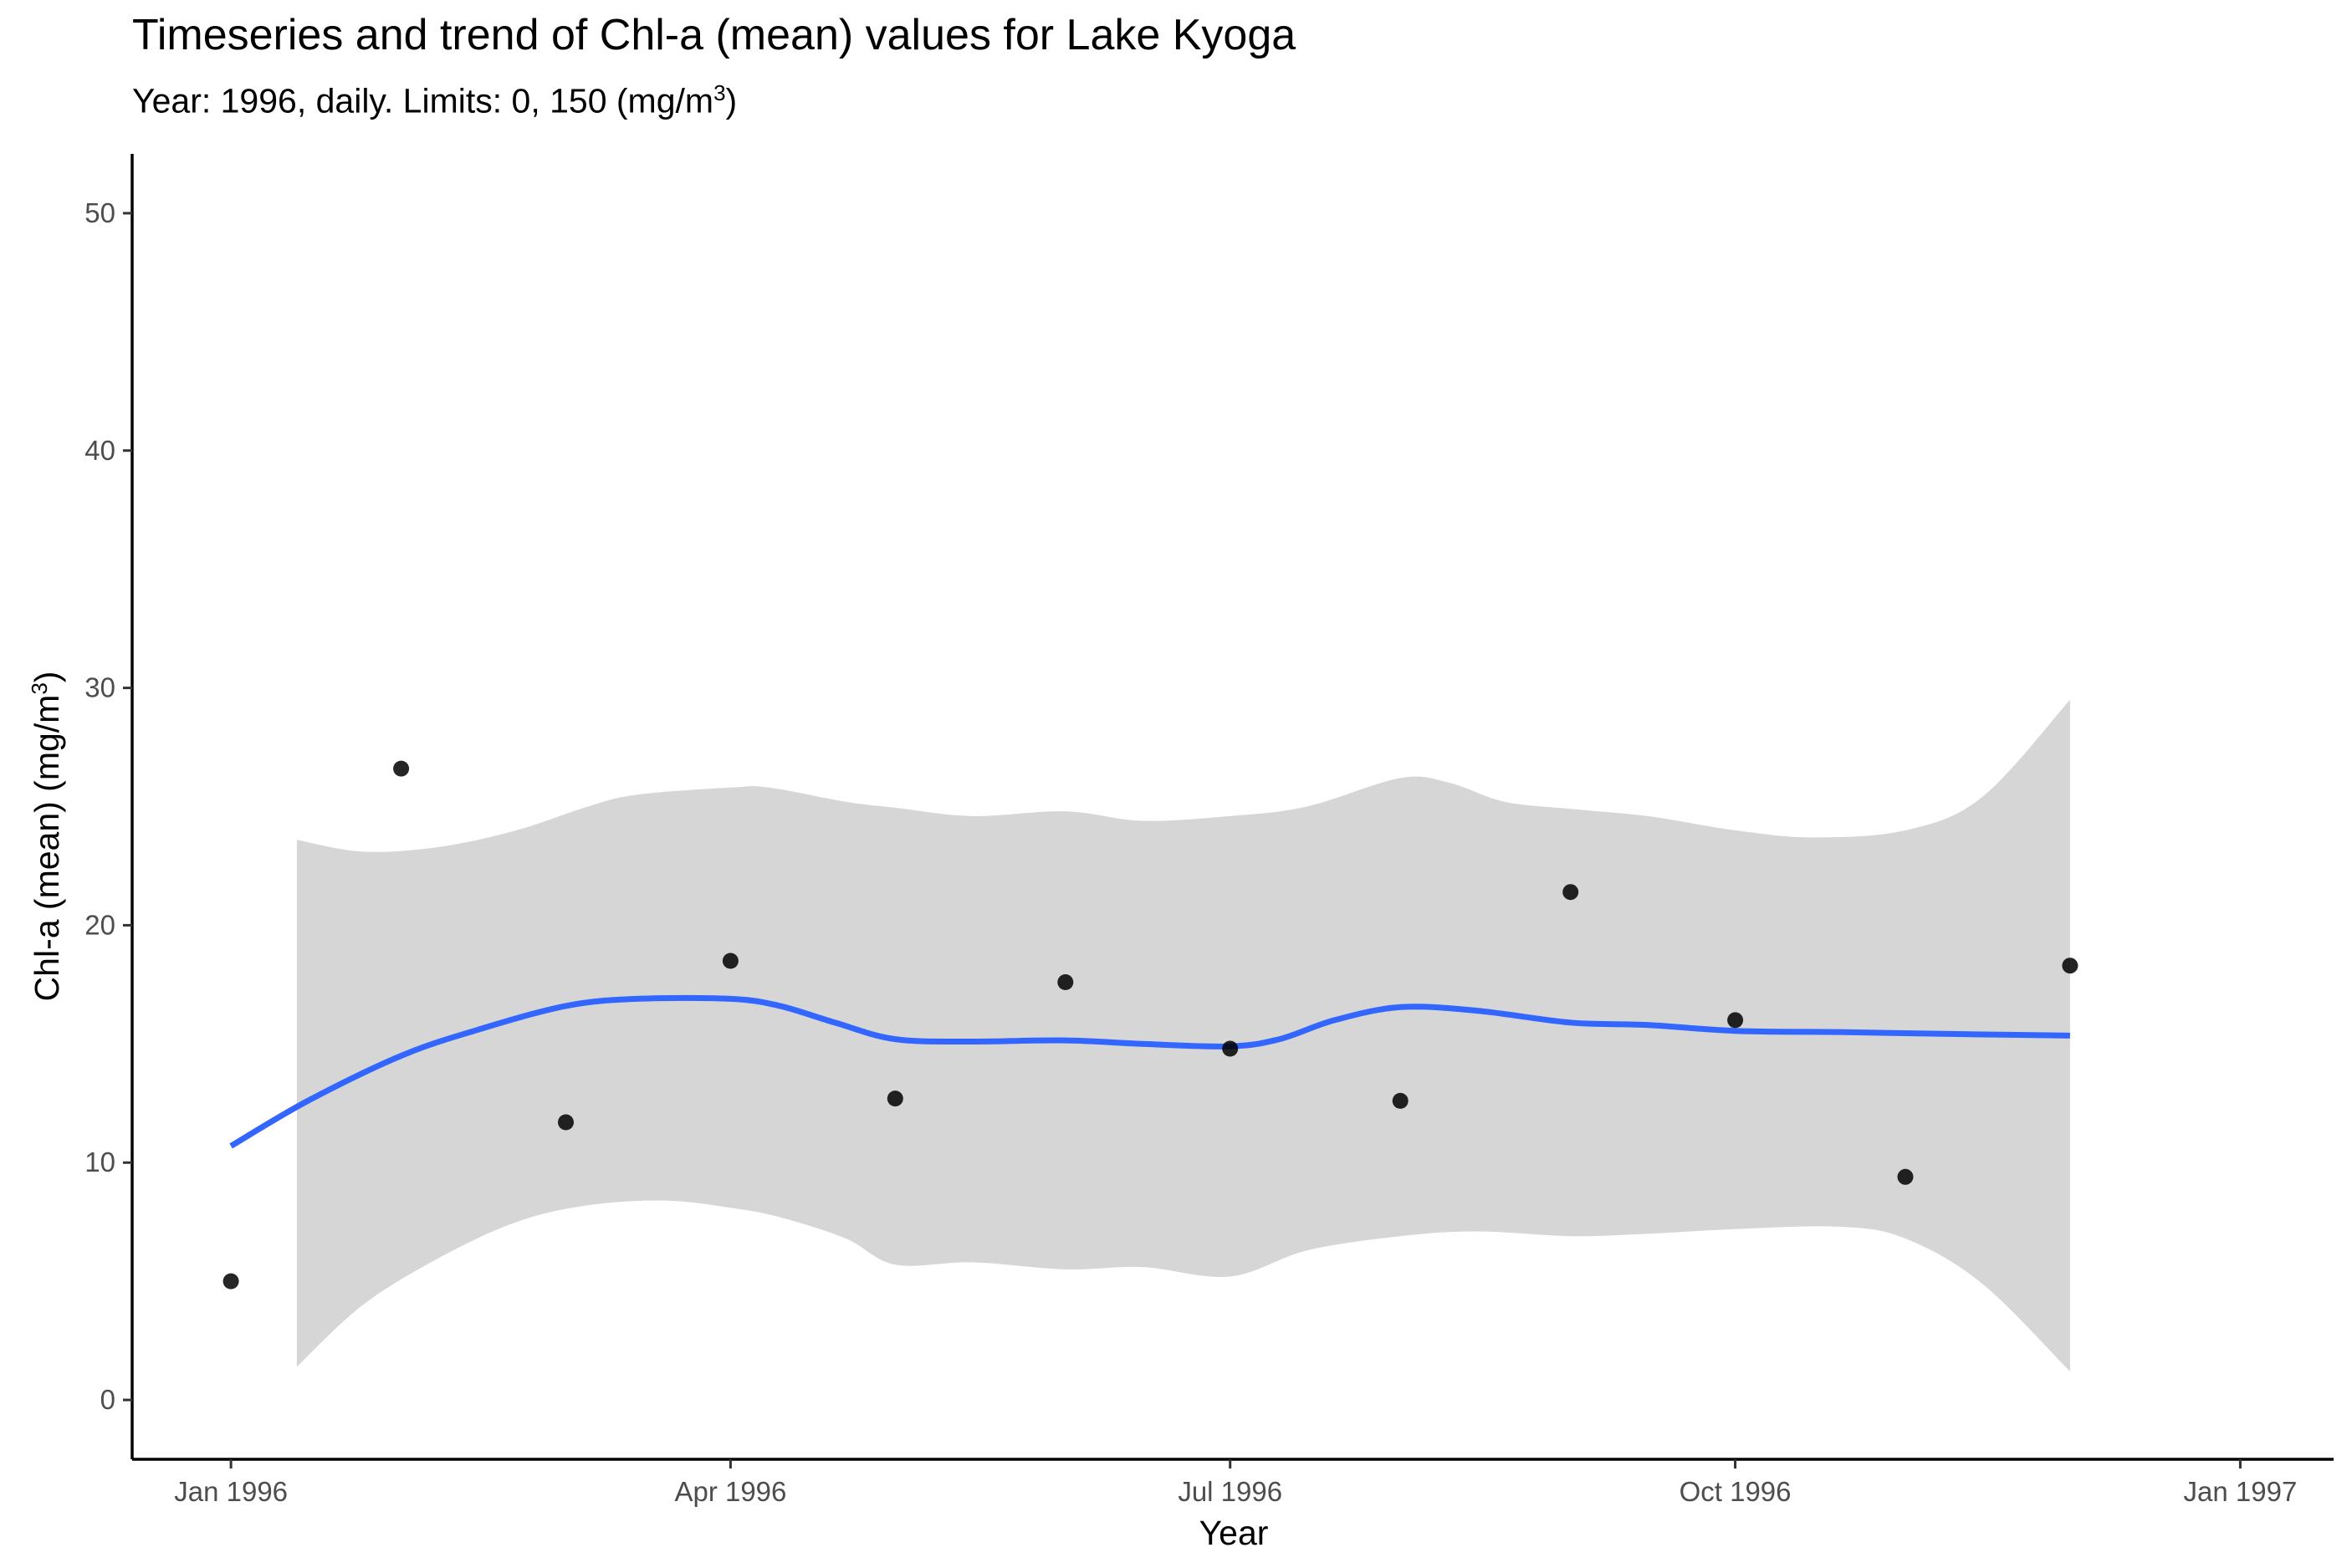  What do you see at coordinates (99, 212) in the screenshot?
I see `y-tick-label: 50` at bounding box center [99, 212].